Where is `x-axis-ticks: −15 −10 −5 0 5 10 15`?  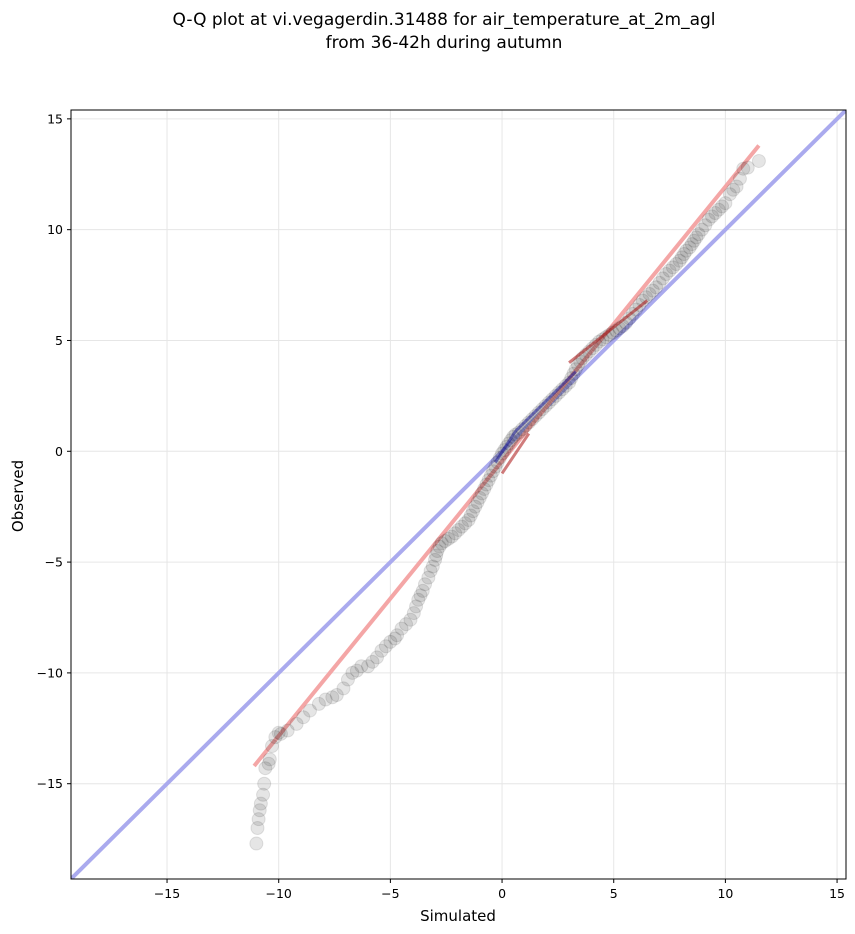
x-axis-ticks: −15 −10 −5 0 5 10 15 is located at coordinates (499, 890).